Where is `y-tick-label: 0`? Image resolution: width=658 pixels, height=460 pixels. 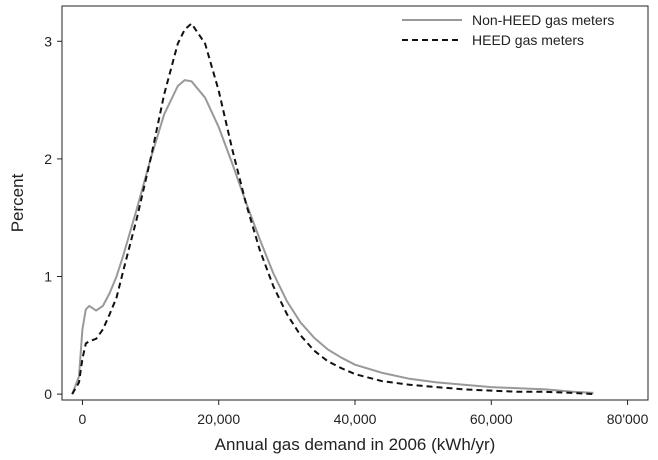
y-tick-label: 0 is located at coordinates (48, 394).